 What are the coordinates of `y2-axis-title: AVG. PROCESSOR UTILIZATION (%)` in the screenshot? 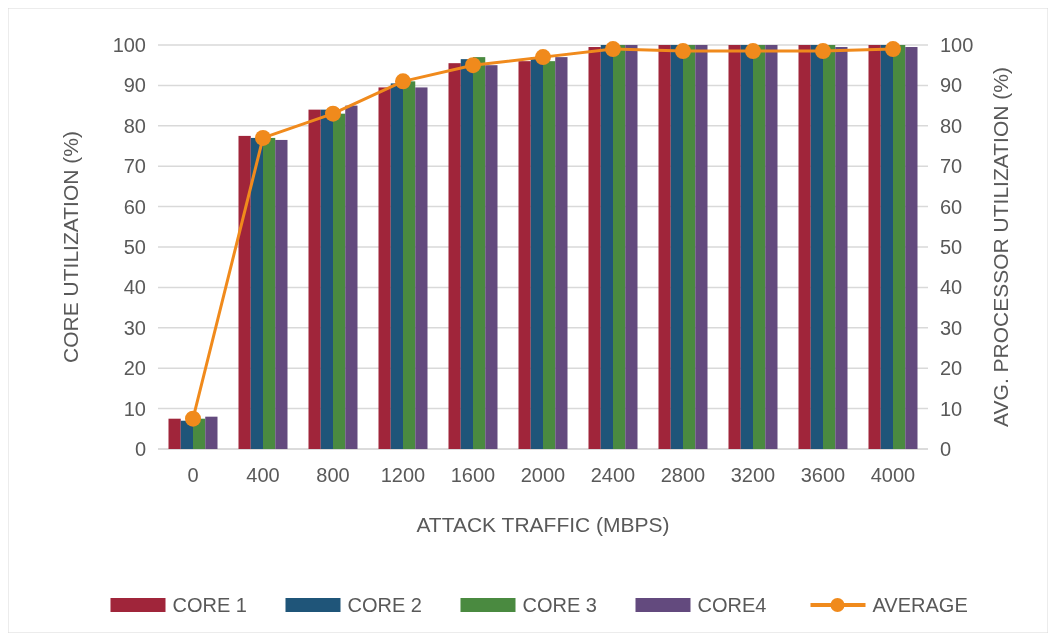 It's located at (1000, 247).